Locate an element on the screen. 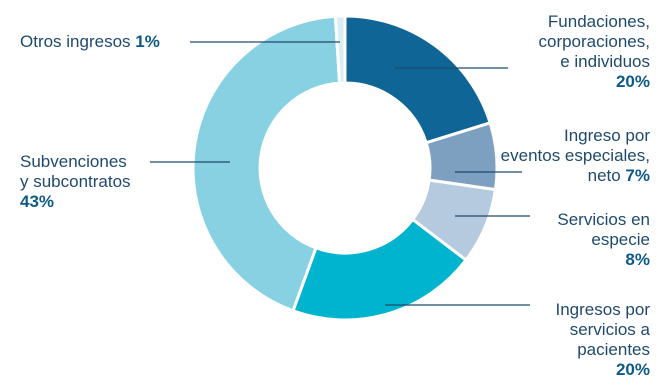  label-fundaciones-pct: 20% is located at coordinates (632, 81).